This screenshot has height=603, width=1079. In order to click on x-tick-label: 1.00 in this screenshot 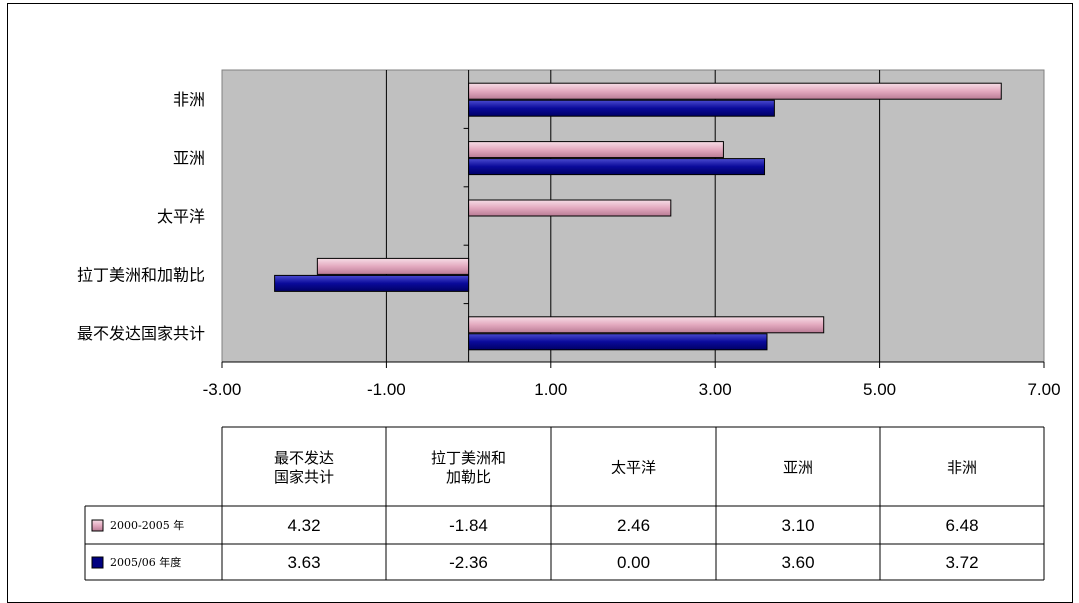, I will do `click(550, 389)`.